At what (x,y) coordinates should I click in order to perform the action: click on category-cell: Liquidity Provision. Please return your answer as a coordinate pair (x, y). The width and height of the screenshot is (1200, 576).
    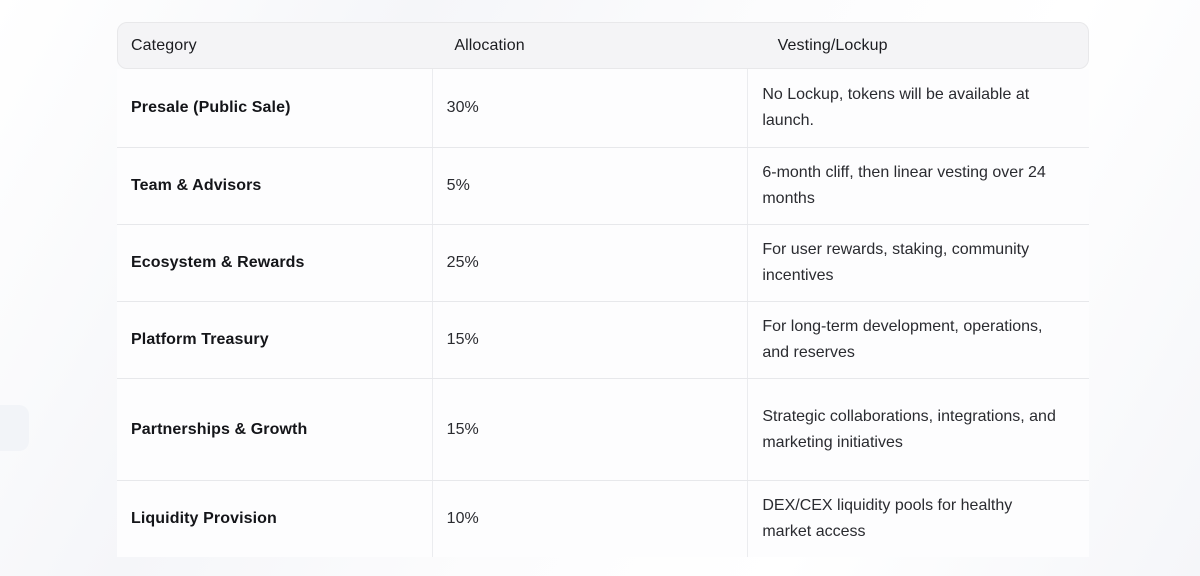
    Looking at the image, I should click on (204, 518).